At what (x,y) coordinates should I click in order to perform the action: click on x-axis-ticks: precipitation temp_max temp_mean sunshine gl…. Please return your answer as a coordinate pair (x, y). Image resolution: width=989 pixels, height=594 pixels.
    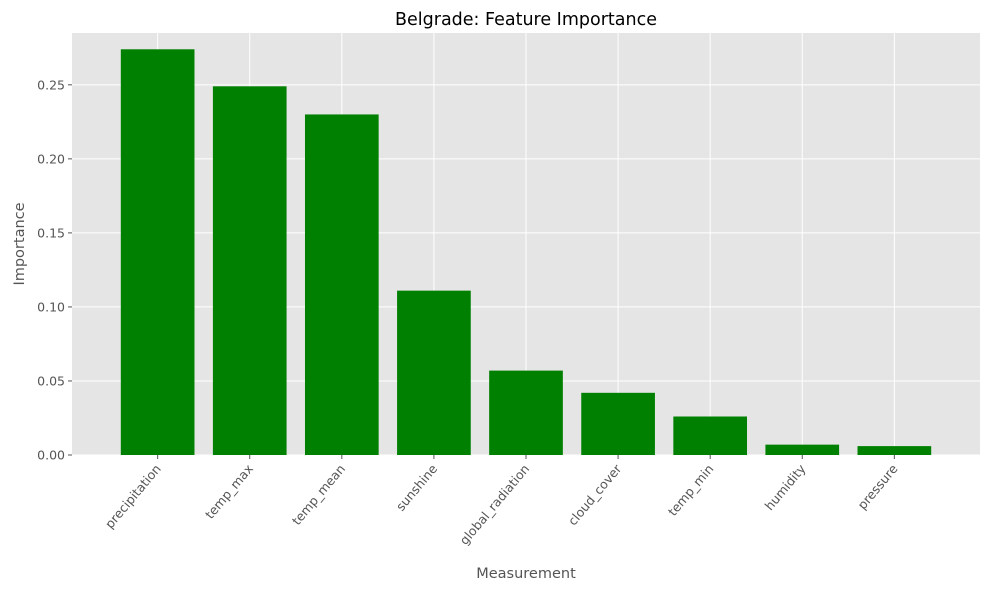
    Looking at the image, I should click on (501, 501).